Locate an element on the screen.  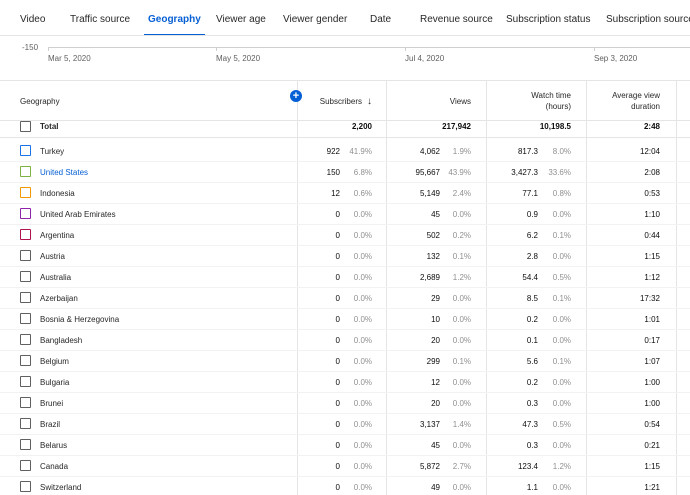
subscribers-percent: 6.8% is located at coordinates (362, 172).